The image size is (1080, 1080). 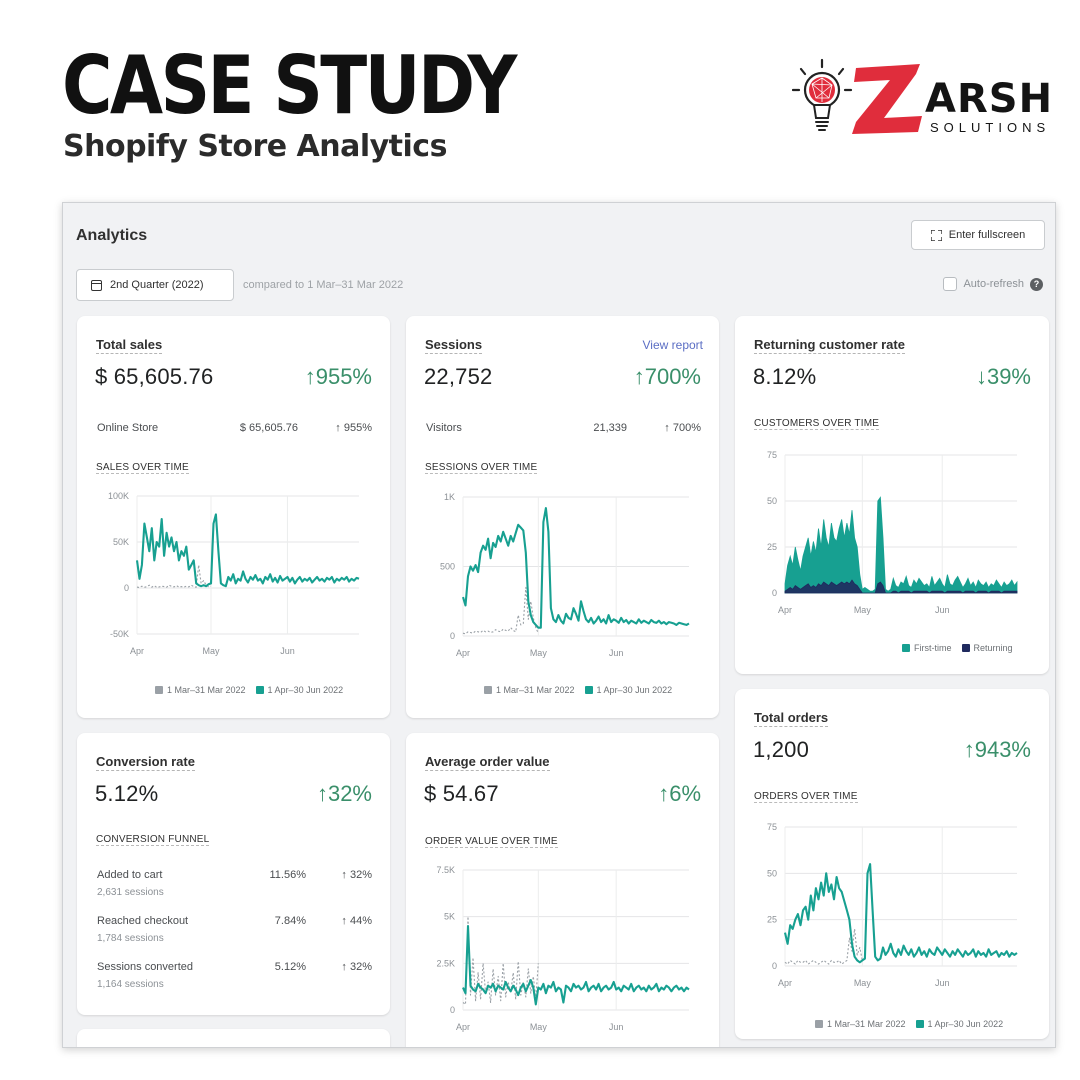 What do you see at coordinates (356, 875) in the screenshot?
I see `funnel-step-change: ↑ 32%` at bounding box center [356, 875].